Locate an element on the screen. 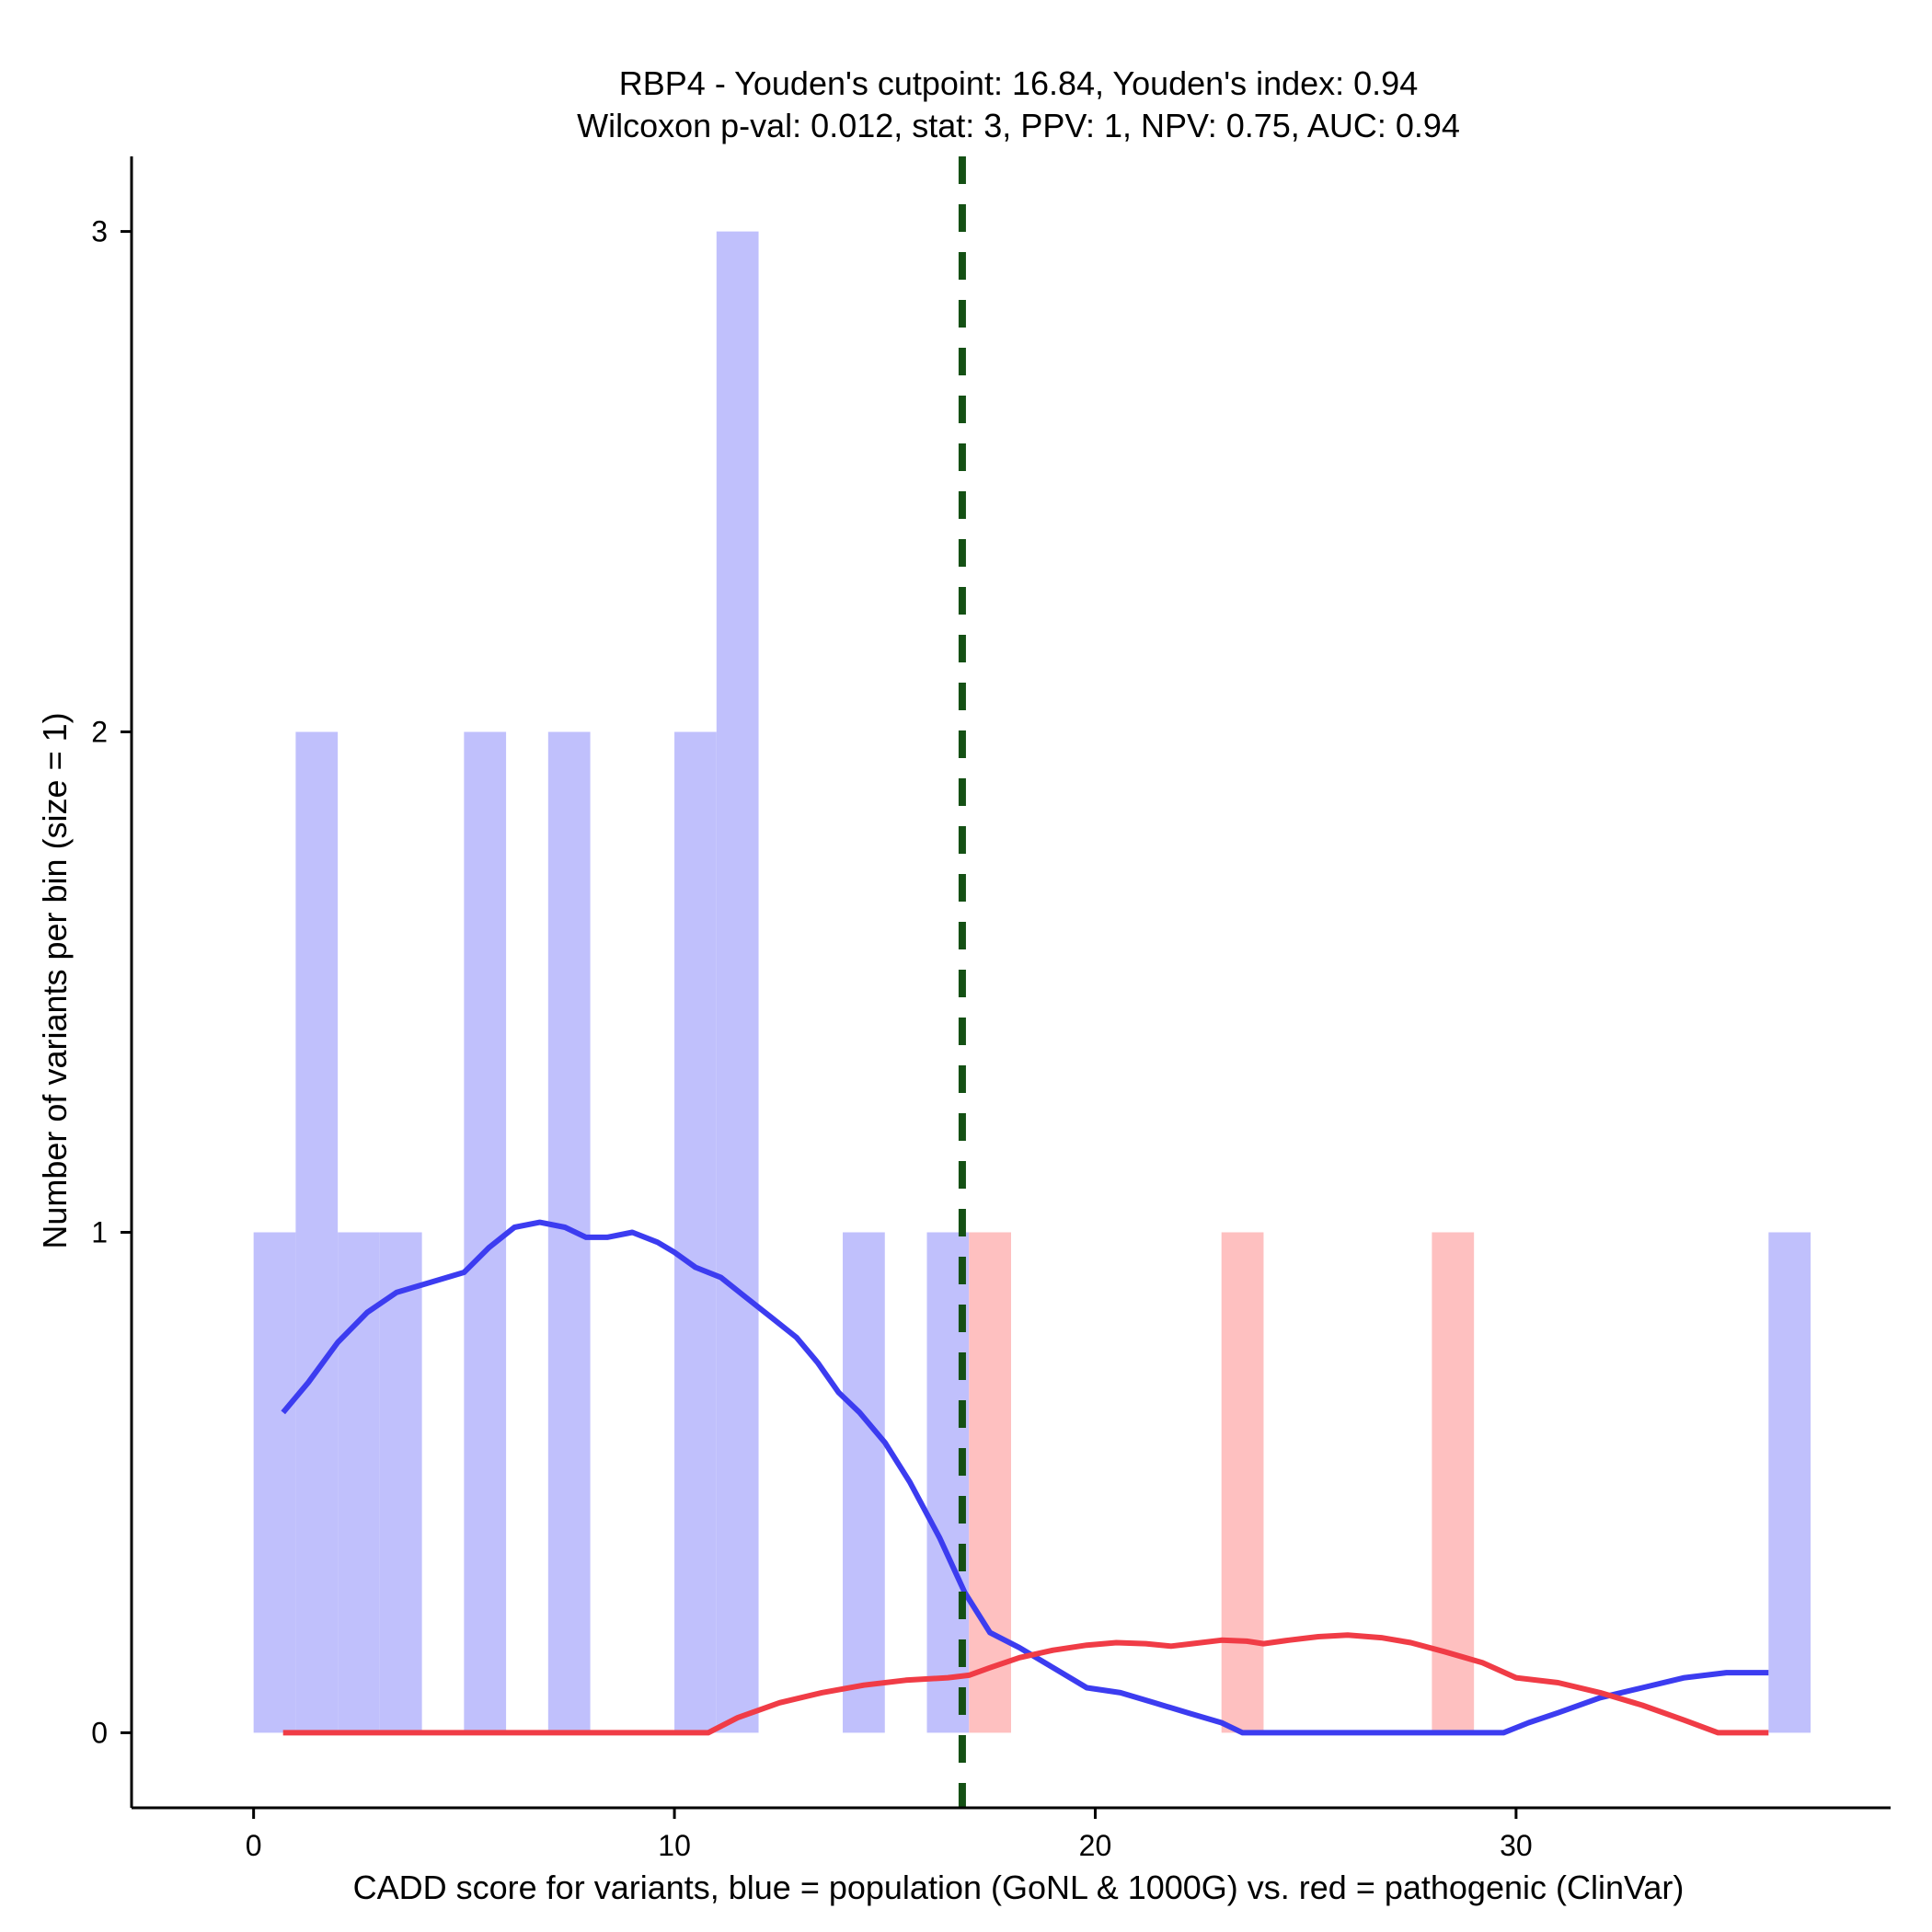  y-tick-label: 0 is located at coordinates (99, 1732).